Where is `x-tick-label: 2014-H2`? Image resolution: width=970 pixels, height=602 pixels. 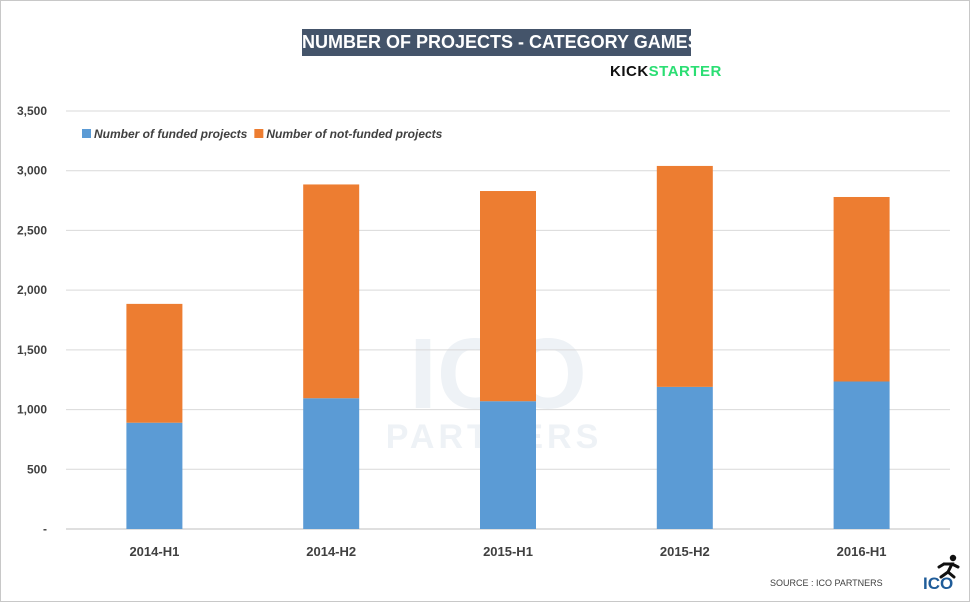 x-tick-label: 2014-H2 is located at coordinates (331, 551).